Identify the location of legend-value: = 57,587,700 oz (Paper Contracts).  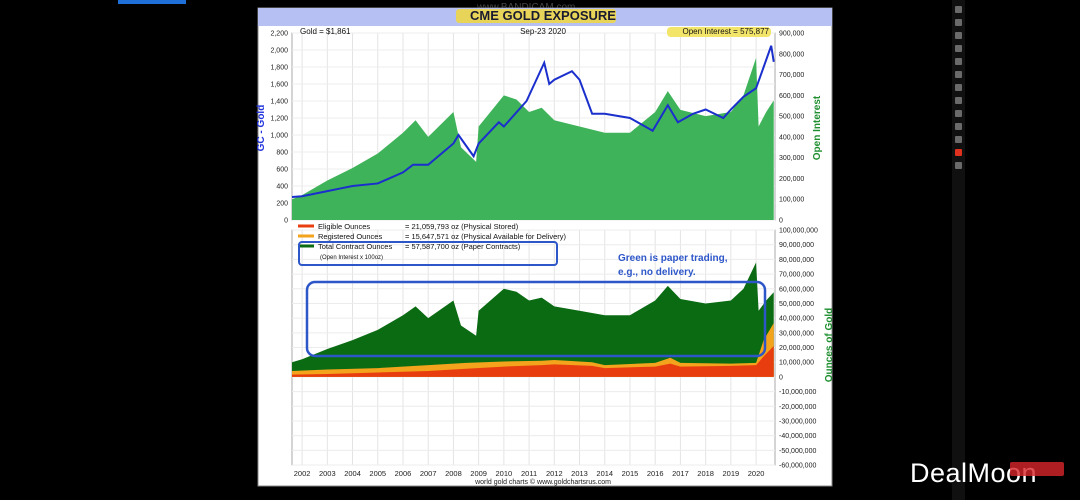
(463, 246).